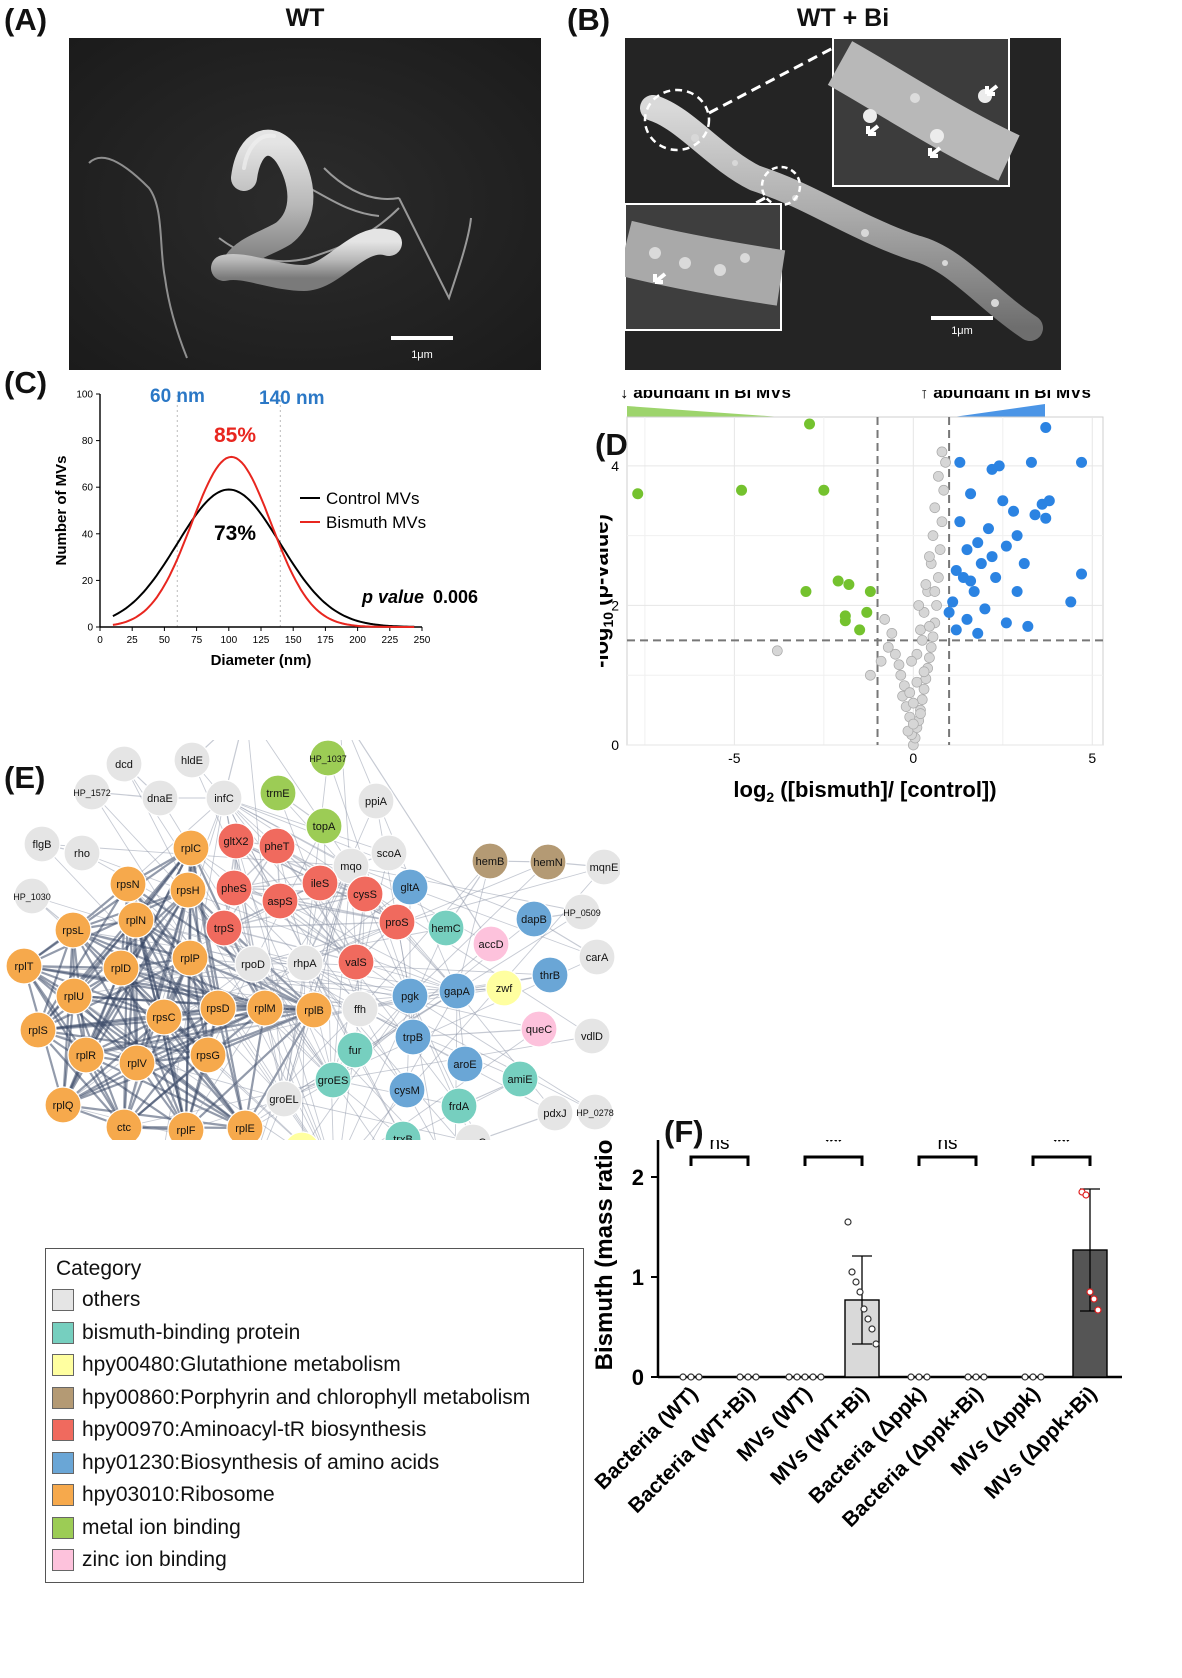  What do you see at coordinates (279, 902) in the screenshot?
I see `network-node-label: aspS` at bounding box center [279, 902].